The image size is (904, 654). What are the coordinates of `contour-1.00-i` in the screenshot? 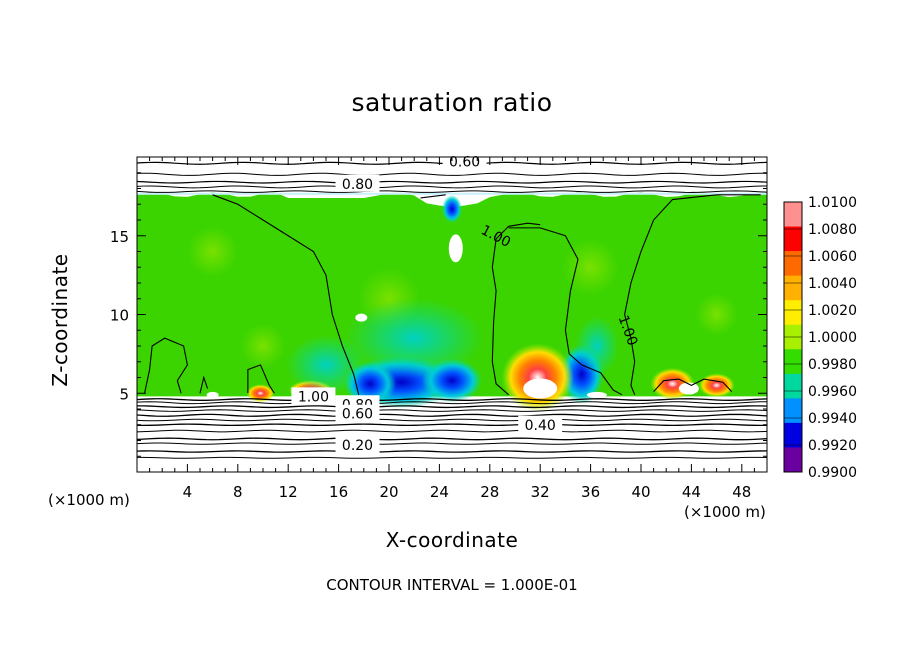 It's located at (693, 385).